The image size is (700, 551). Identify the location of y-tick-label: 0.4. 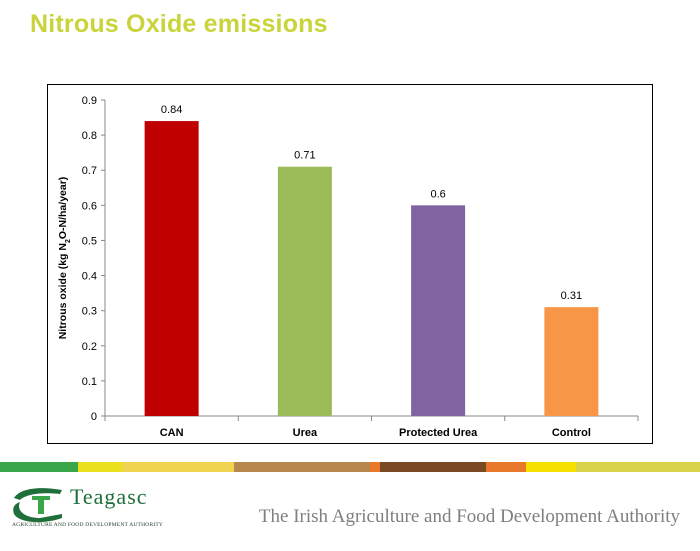
(89, 277).